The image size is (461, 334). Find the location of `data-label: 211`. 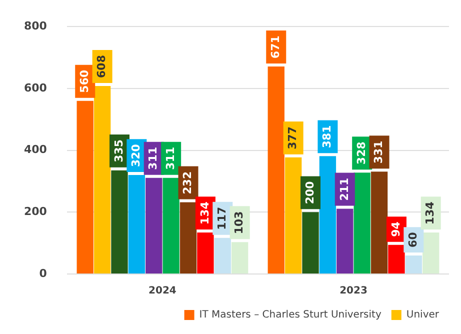

data-label: 211 is located at coordinates (344, 189).